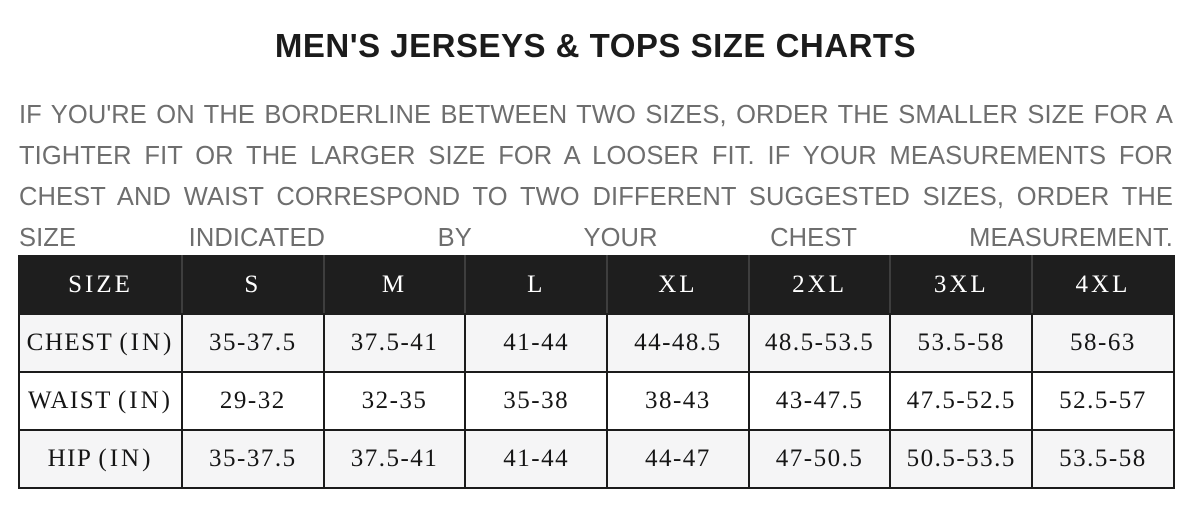 The image size is (1191, 510). What do you see at coordinates (70, 458) in the screenshot?
I see `row-label-text: HIP` at bounding box center [70, 458].